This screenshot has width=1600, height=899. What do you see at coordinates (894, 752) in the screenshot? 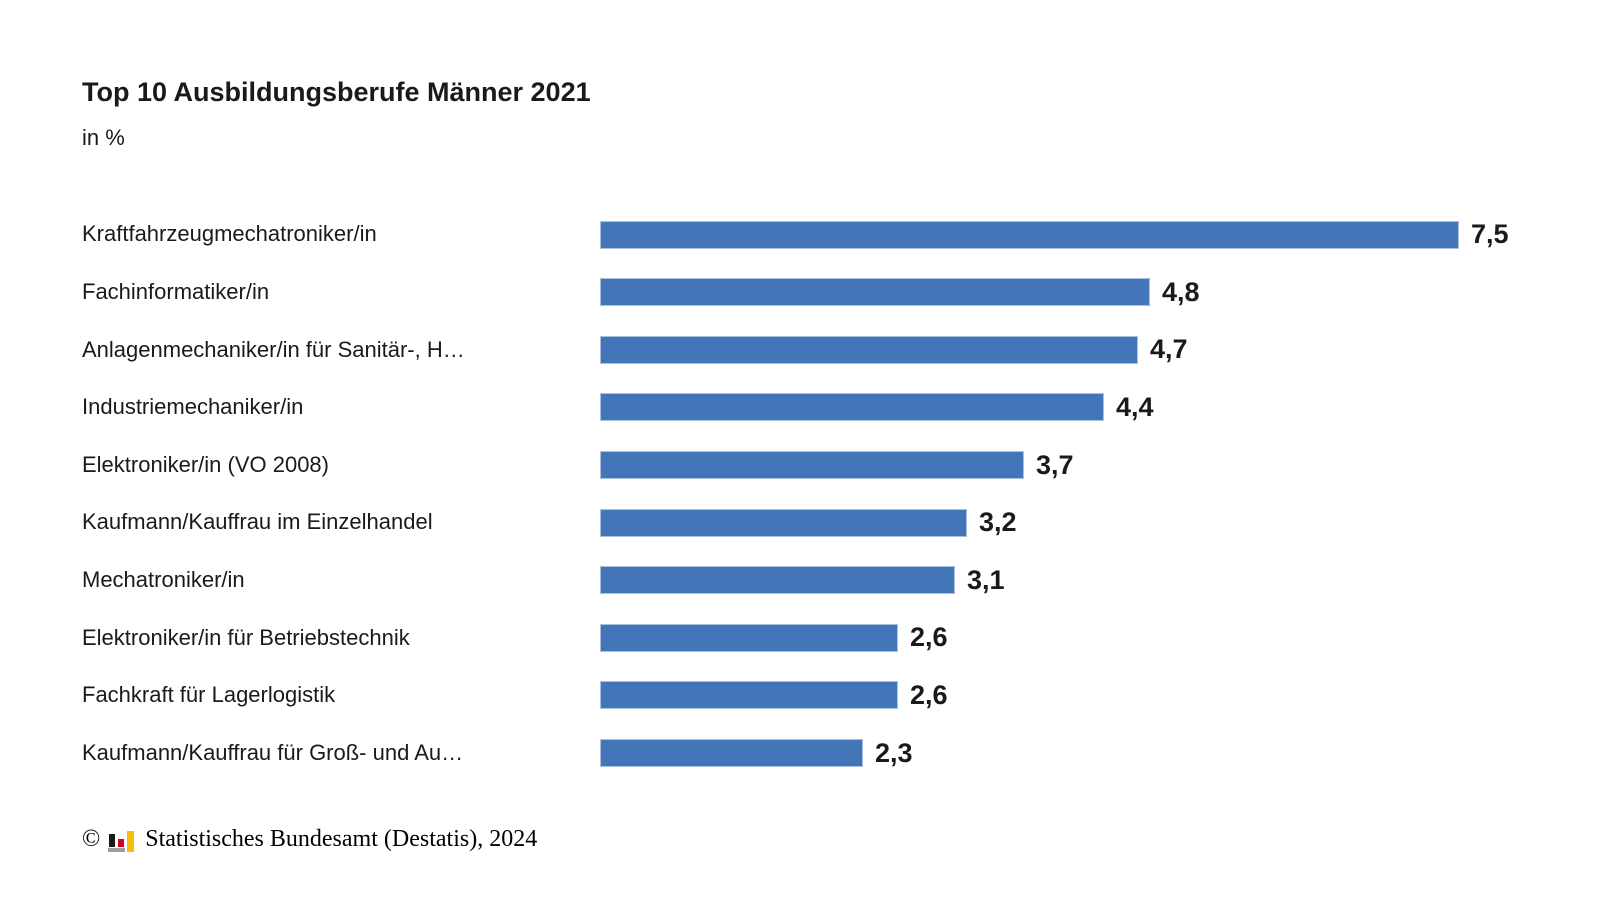
I see `value-label: 2,3` at bounding box center [894, 752].